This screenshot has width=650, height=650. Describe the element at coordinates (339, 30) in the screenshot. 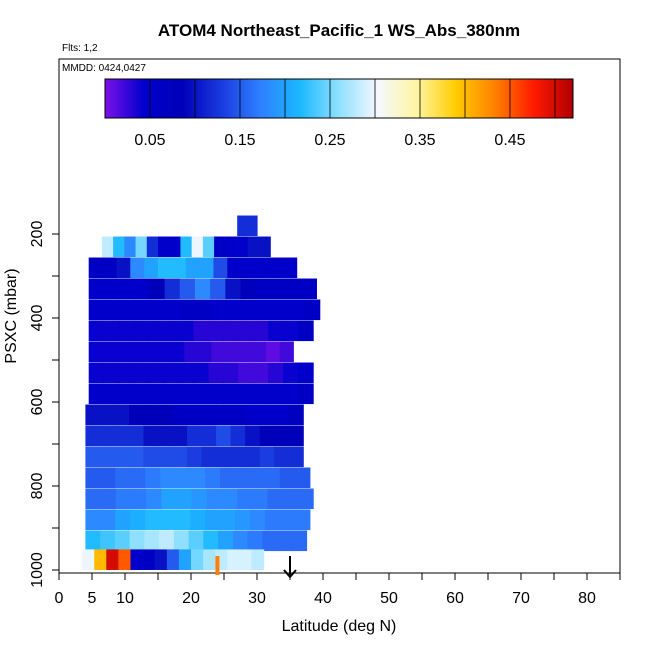

I see `chart-title: ATOM4 Northeast_Pacific_1 WS_Abs_380nm` at that location.